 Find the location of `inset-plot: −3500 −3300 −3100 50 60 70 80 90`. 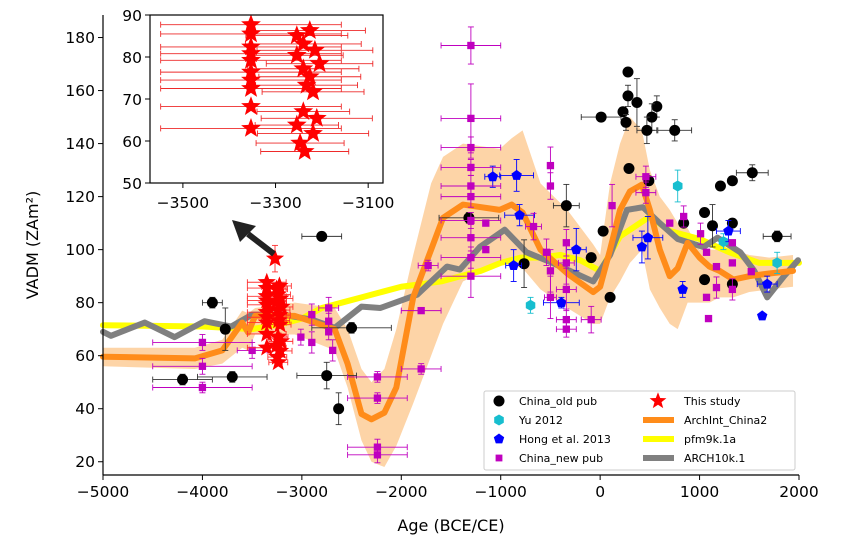

inset-plot: −3500 −3300 −3100 50 60 70 80 90 is located at coordinates (258, 109).